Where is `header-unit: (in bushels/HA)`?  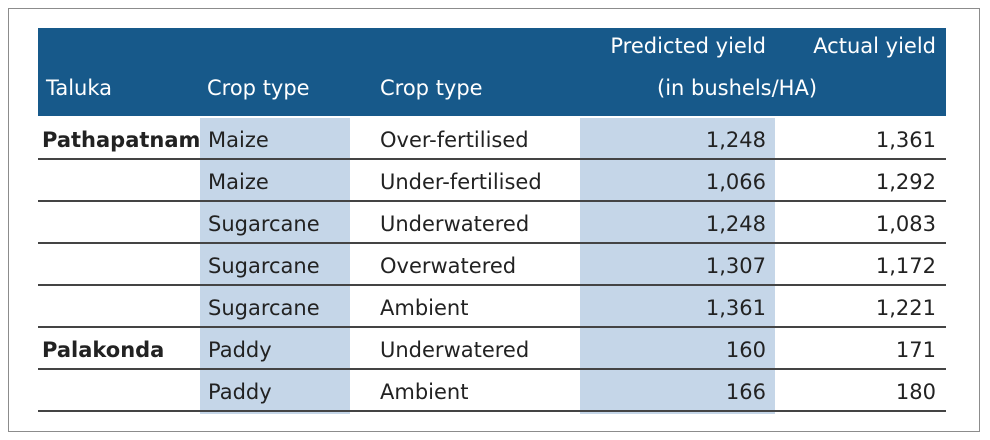 header-unit: (in bushels/HA) is located at coordinates (737, 88).